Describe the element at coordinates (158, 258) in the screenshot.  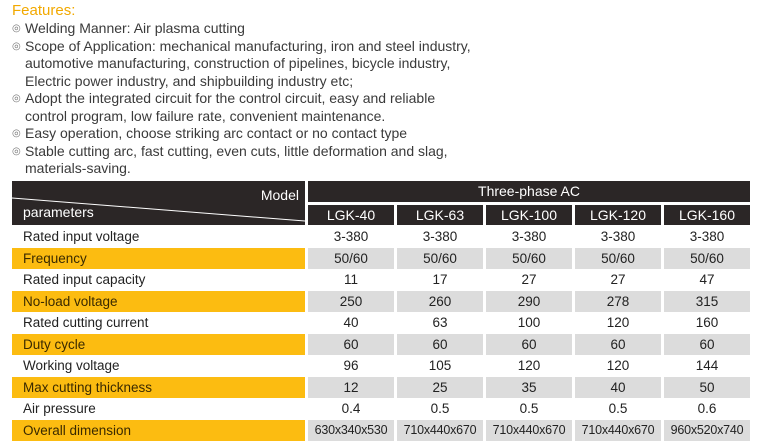
I see `row-label: Frequency` at that location.